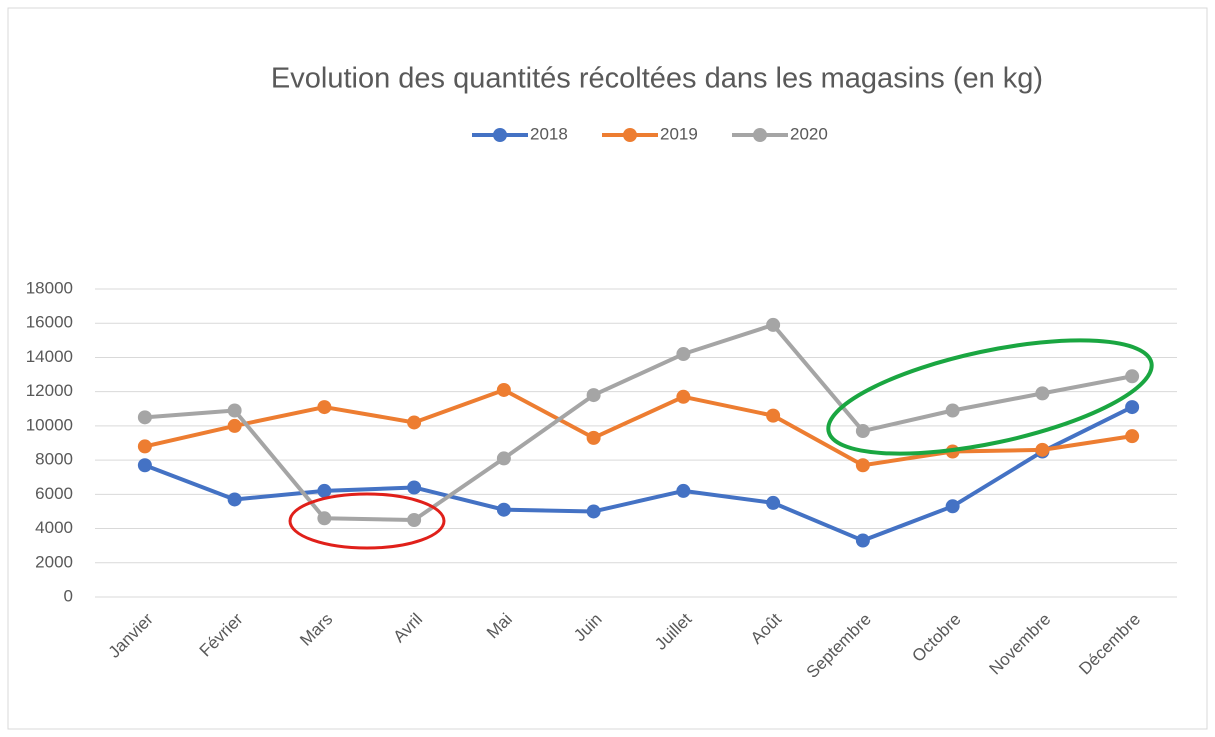 Image resolution: width=1215 pixels, height=737 pixels. What do you see at coordinates (68, 595) in the screenshot?
I see `y-tick-label: 0` at bounding box center [68, 595].